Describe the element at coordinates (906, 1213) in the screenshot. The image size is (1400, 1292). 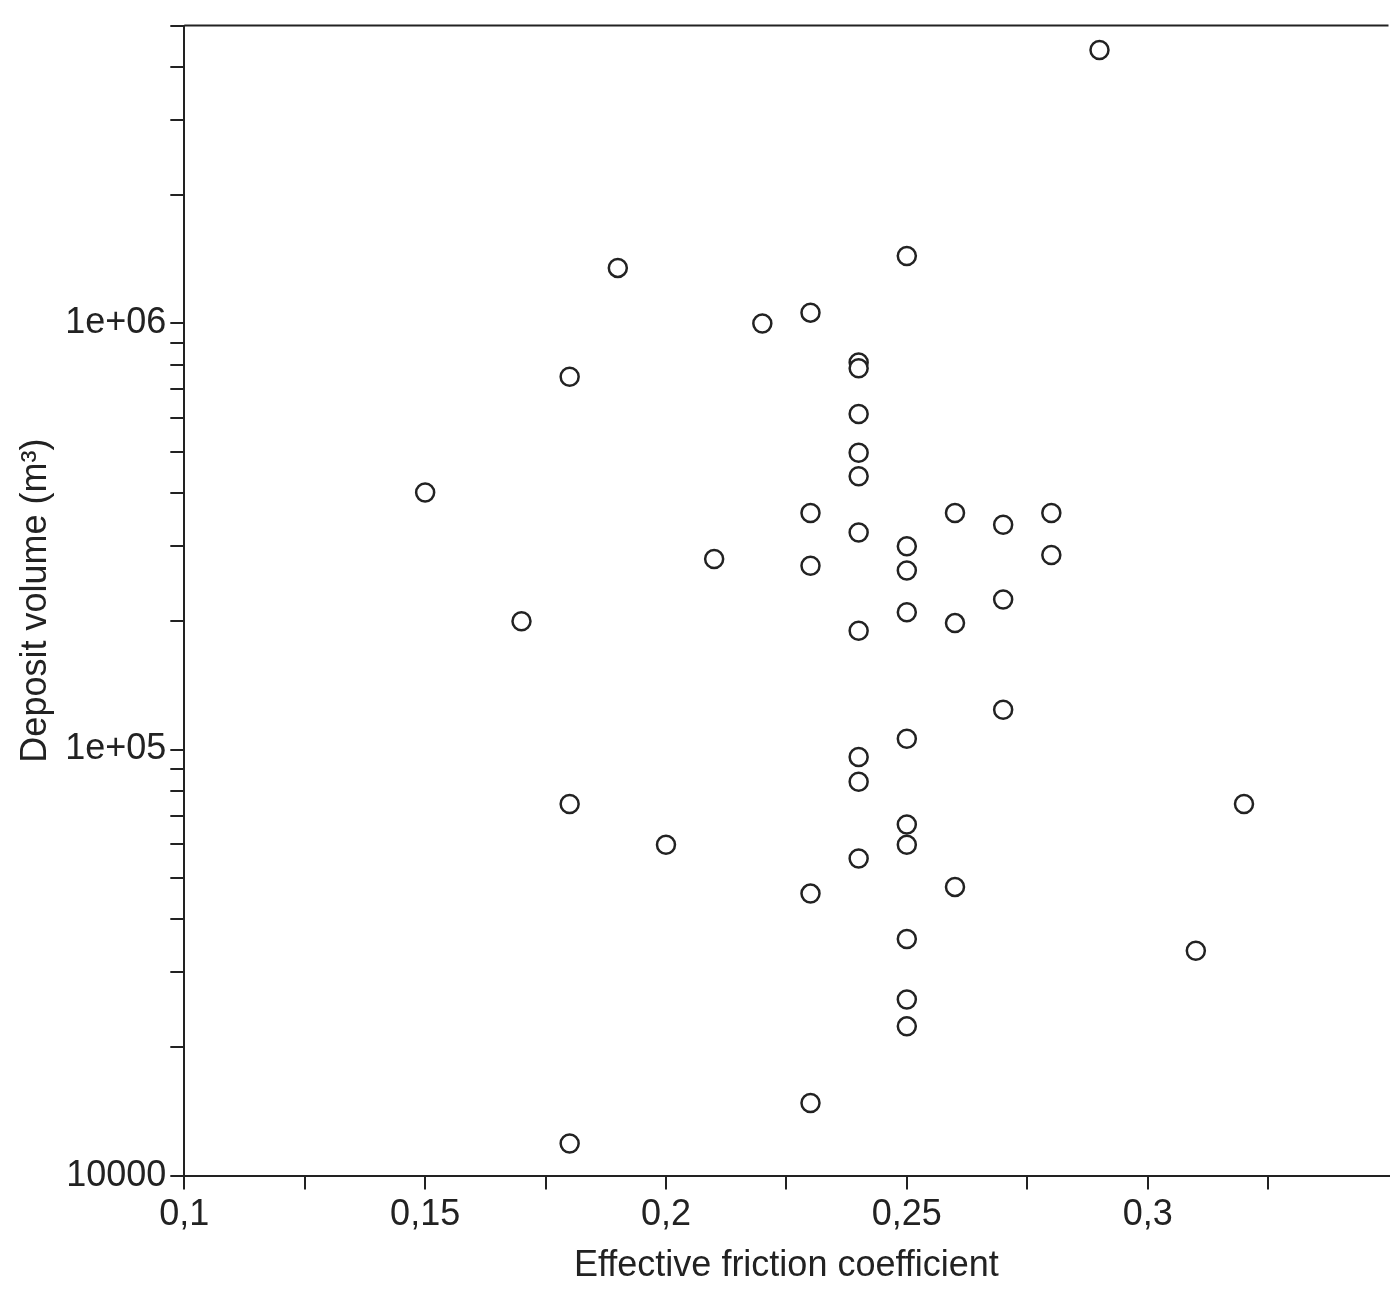
I see `x-tick-label: 0,25` at that location.